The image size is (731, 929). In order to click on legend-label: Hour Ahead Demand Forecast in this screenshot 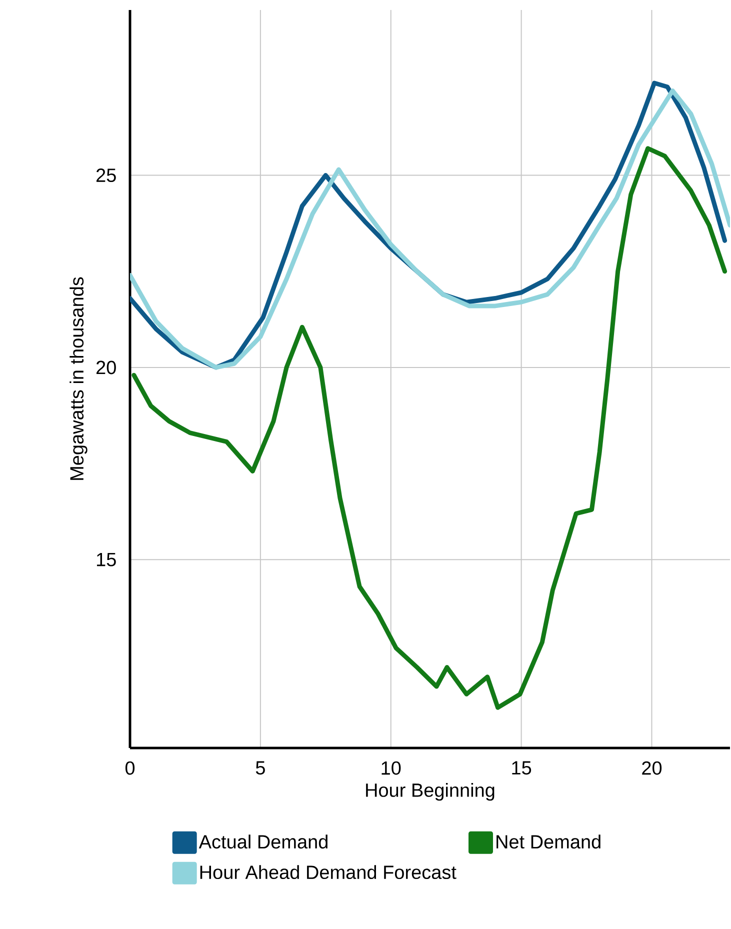, I will do `click(328, 872)`.